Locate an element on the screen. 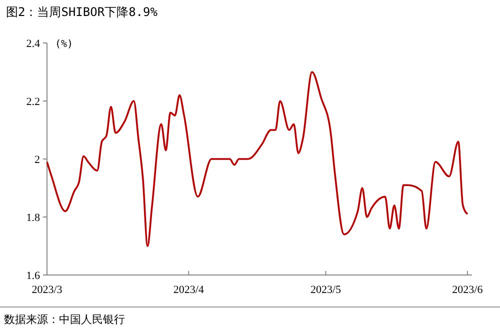  x-tick-label: 2023/3 is located at coordinates (47, 290).